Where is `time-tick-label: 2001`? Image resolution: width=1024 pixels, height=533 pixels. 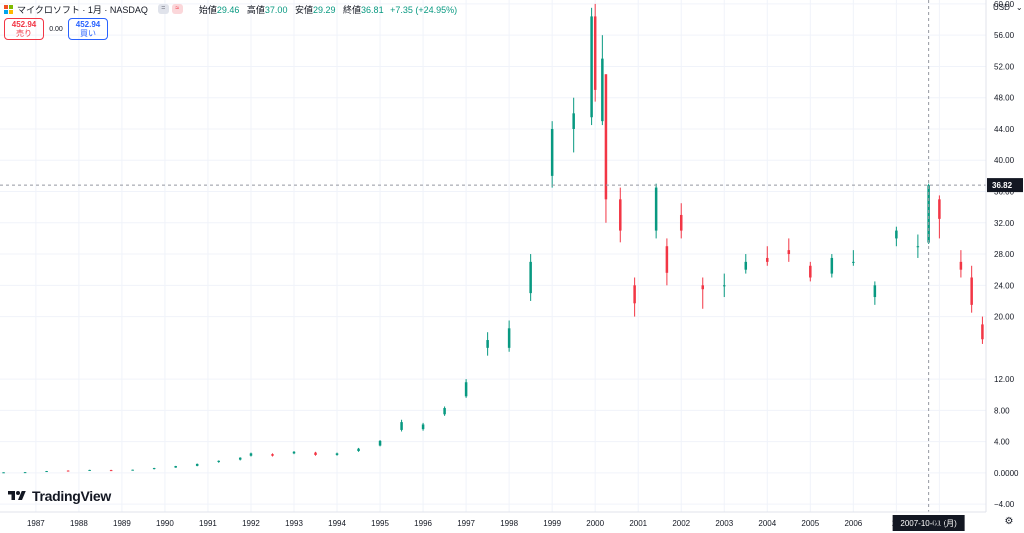 time-tick-label: 2001 is located at coordinates (638, 523).